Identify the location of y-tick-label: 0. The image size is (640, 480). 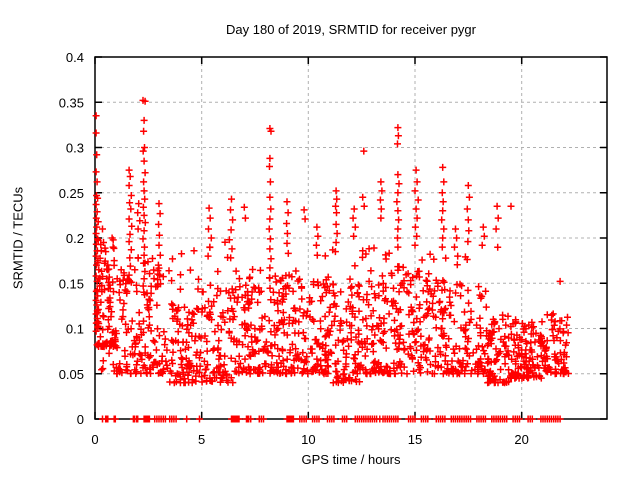
(80, 419).